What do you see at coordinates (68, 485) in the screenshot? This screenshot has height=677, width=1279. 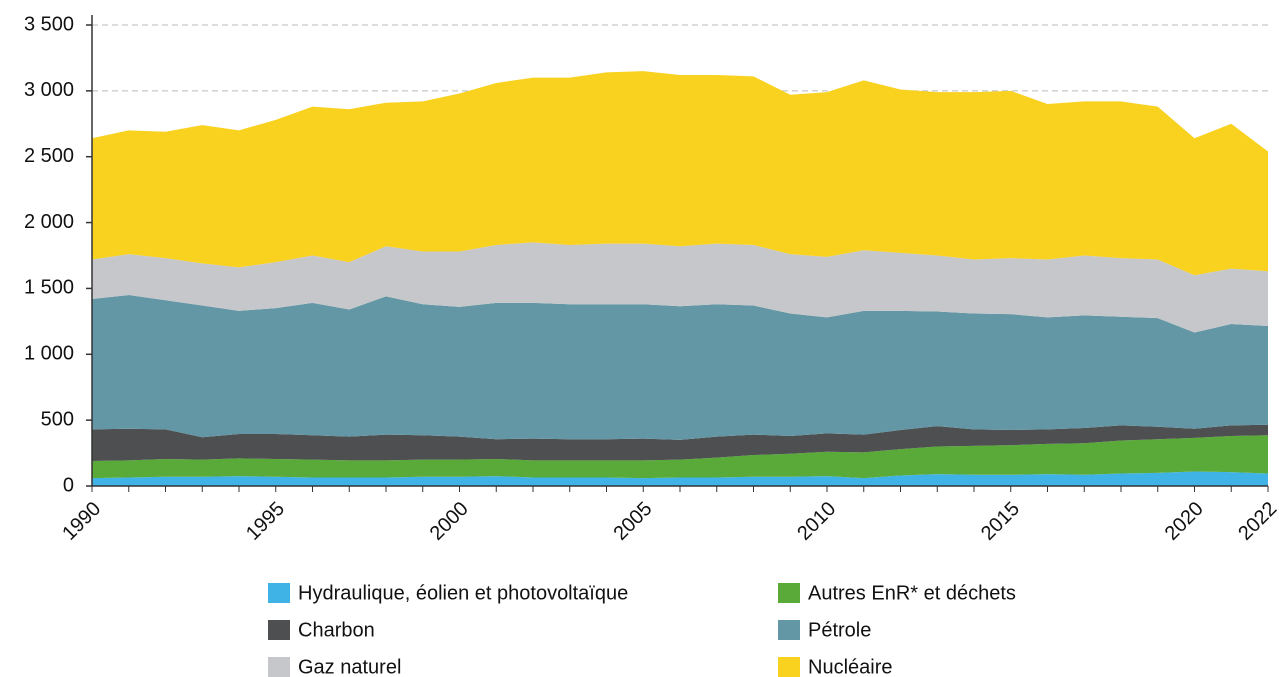 I see `y-tick-label: 0` at bounding box center [68, 485].